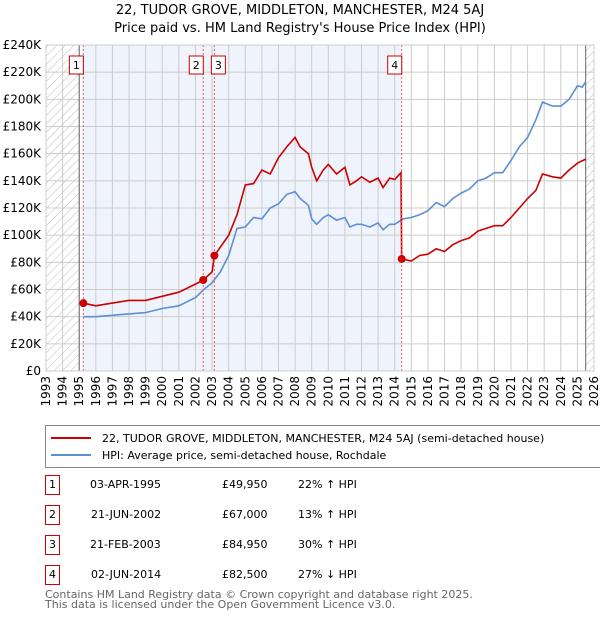  I want to click on y-tick-label: £80K, so click(26, 262).